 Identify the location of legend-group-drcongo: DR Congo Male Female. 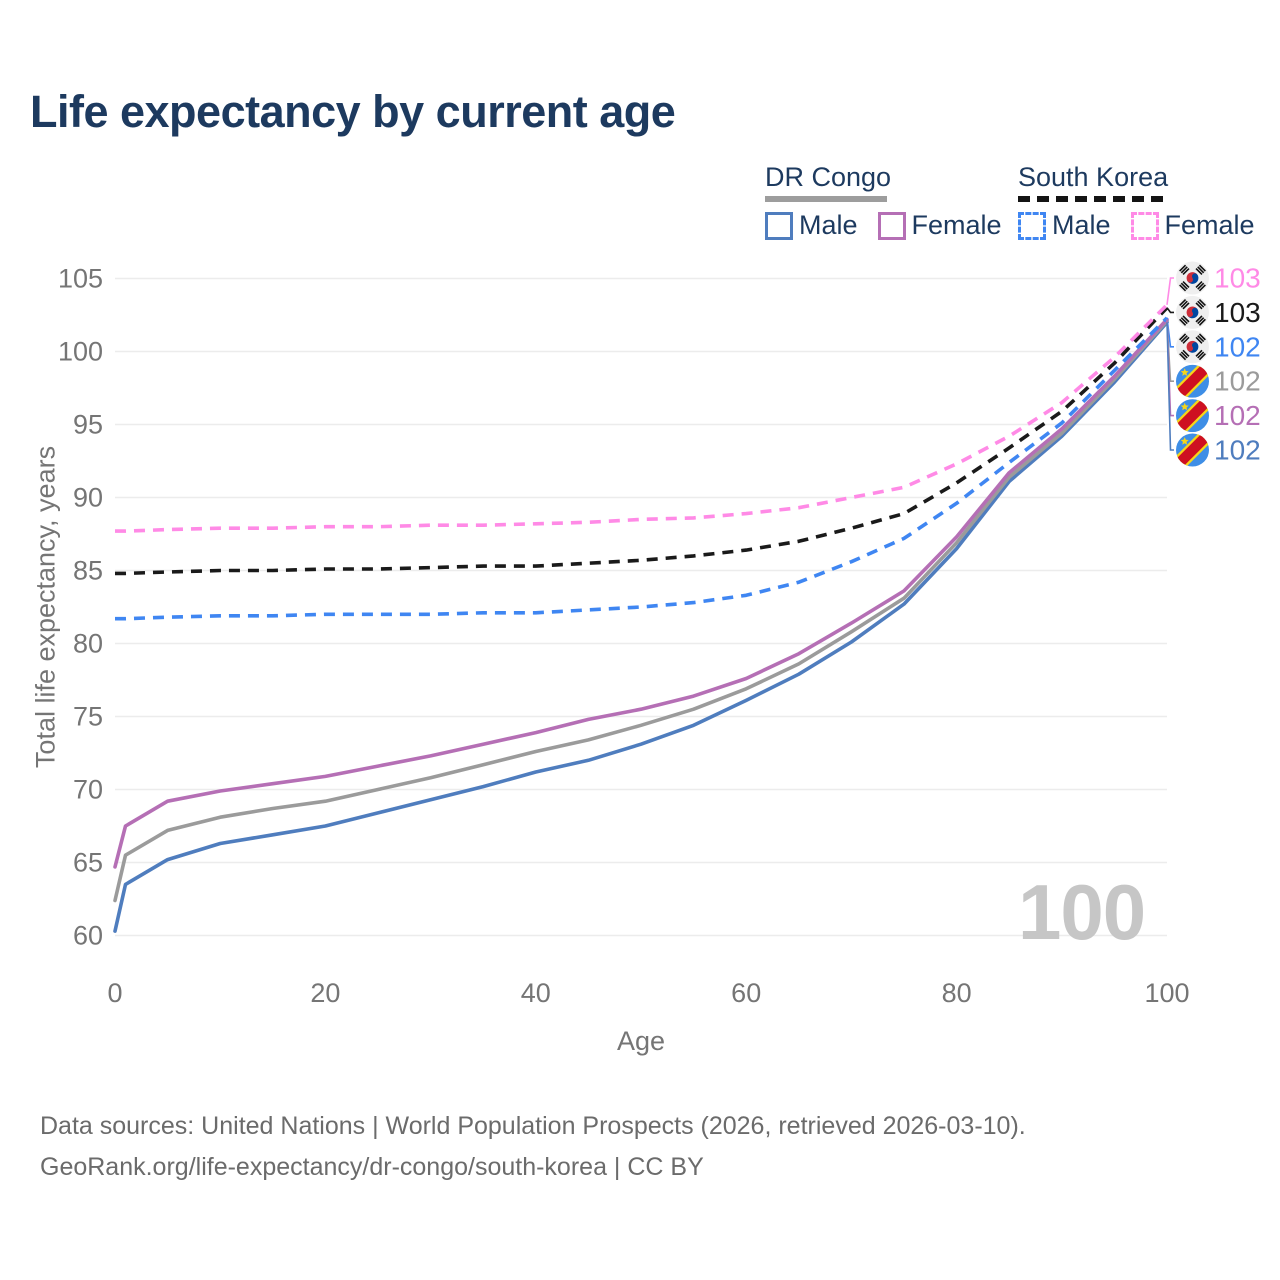
(893, 201).